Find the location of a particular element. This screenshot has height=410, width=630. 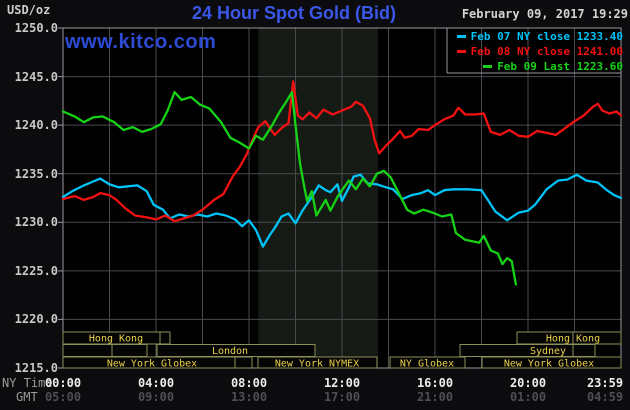

y-tick-label: 1215.0 is located at coordinates (36, 368).